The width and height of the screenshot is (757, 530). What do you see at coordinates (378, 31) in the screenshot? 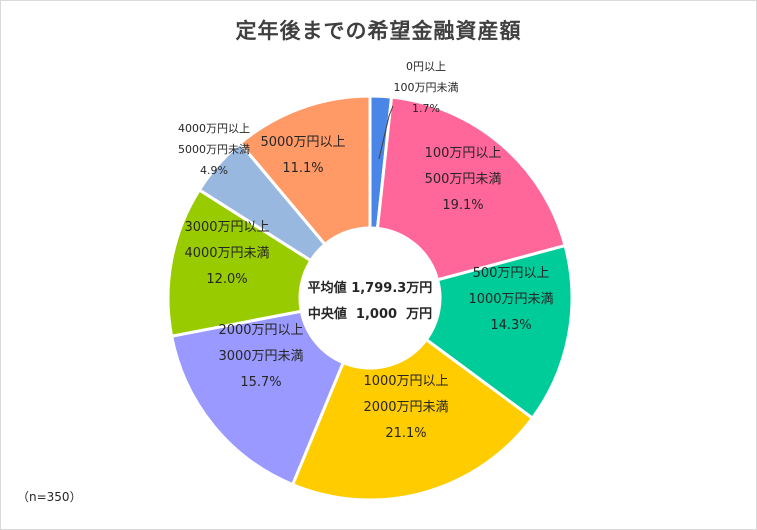
I see `chart-title: 定年後までの希望金融資産額` at bounding box center [378, 31].